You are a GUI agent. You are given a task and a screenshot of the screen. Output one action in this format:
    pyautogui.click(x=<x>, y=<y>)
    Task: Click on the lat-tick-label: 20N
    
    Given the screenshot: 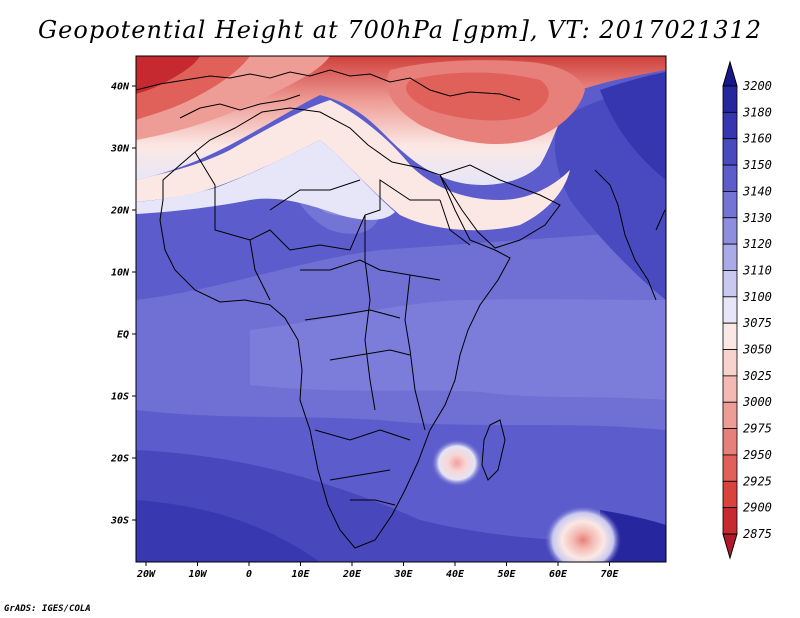 What is the action you would take?
    pyautogui.click(x=120, y=211)
    